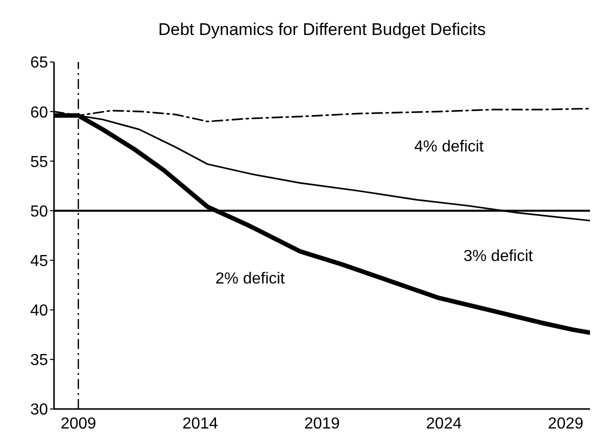  I want to click on y-tick-label: 35, so click(39, 361).